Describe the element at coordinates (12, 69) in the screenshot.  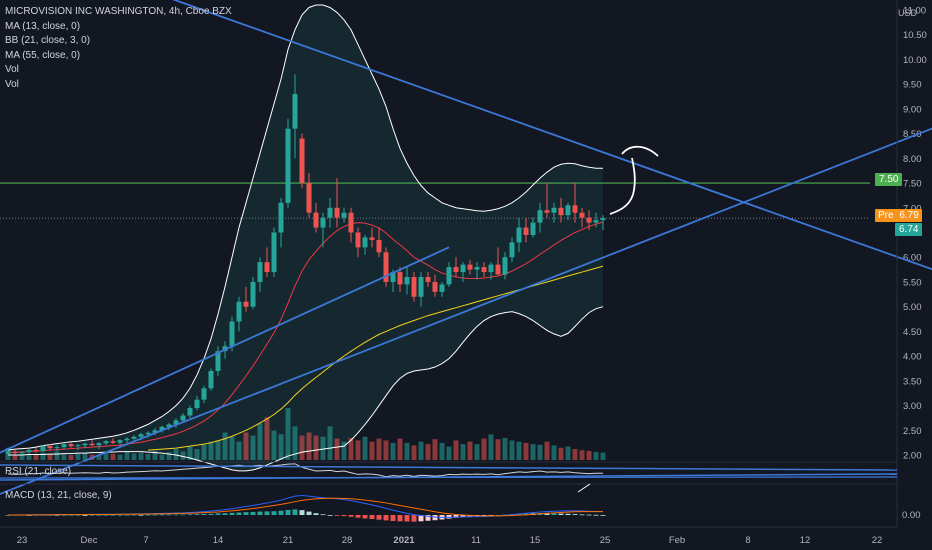
I see `indicator-vol-1: Vol` at that location.